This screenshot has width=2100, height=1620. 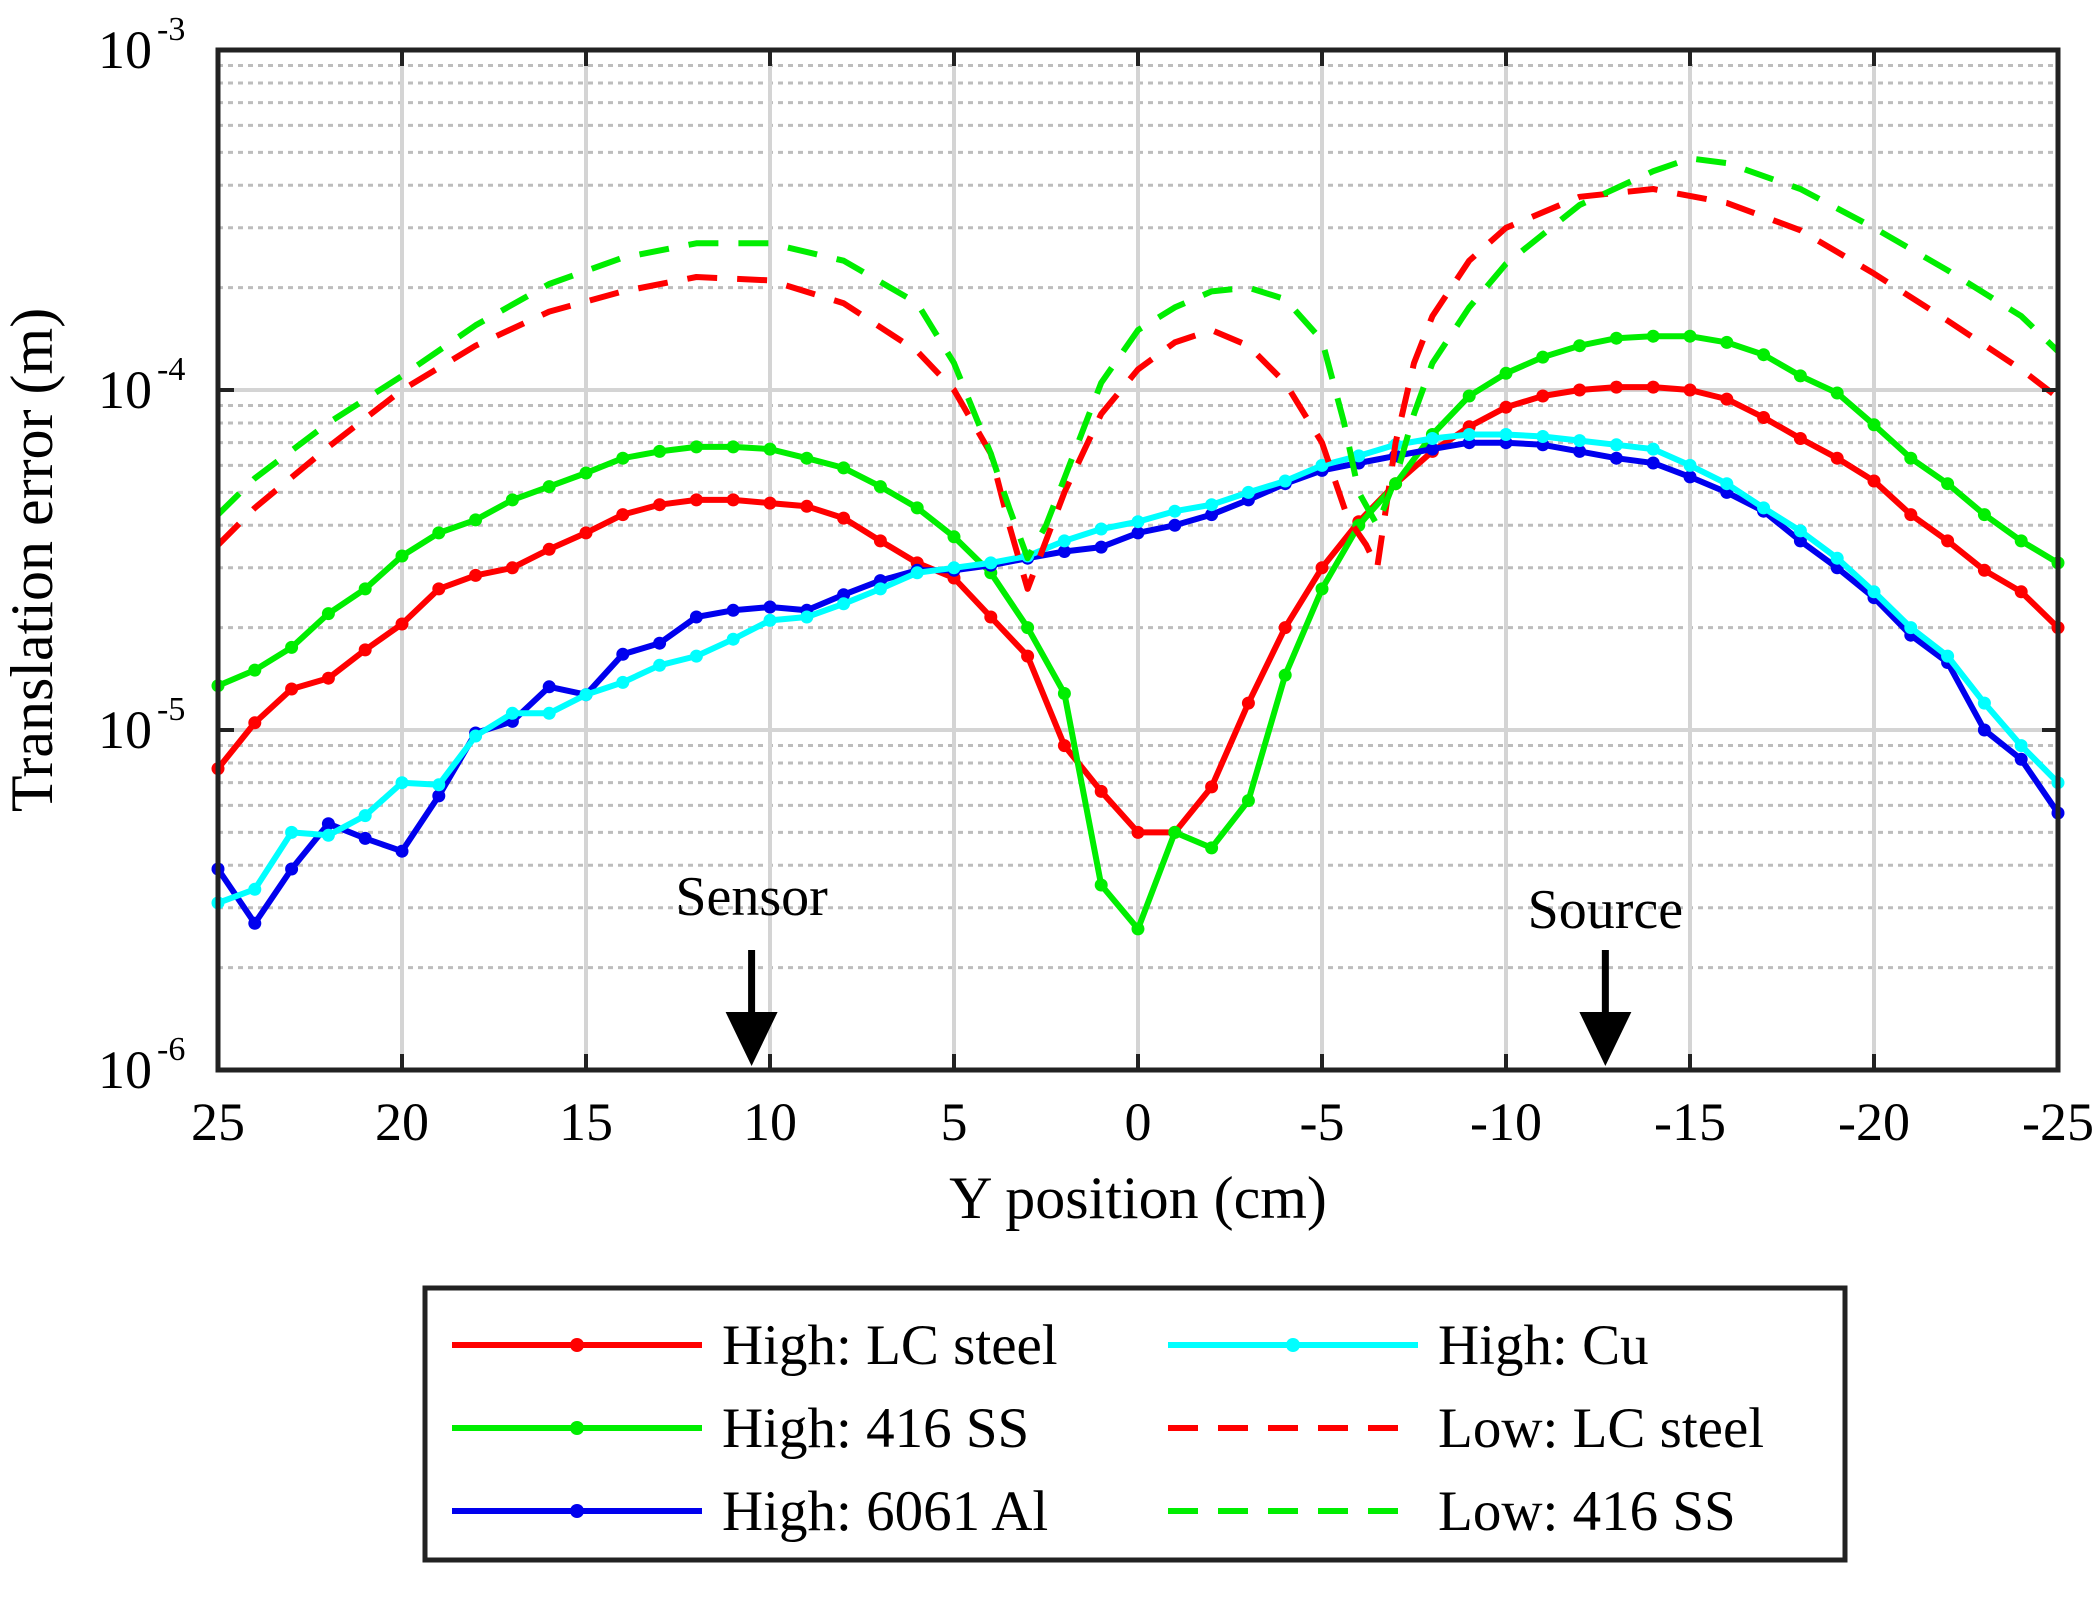 I want to click on x-axis-title: Y position (cm), so click(x=1138, y=1198).